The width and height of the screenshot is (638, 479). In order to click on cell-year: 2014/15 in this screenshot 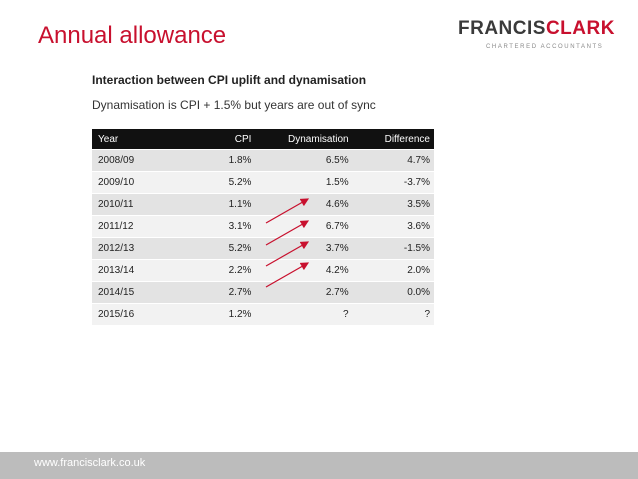, I will do `click(145, 292)`.